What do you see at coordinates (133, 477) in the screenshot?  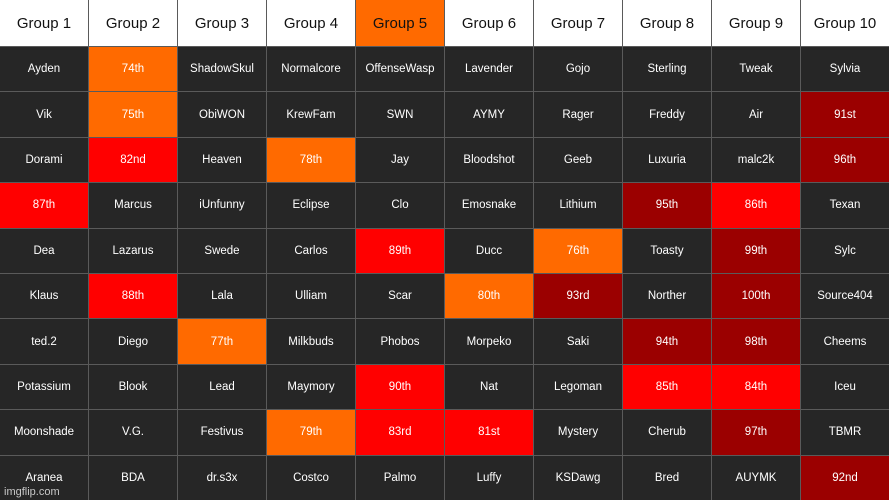 I see `name-cell: BDA` at bounding box center [133, 477].